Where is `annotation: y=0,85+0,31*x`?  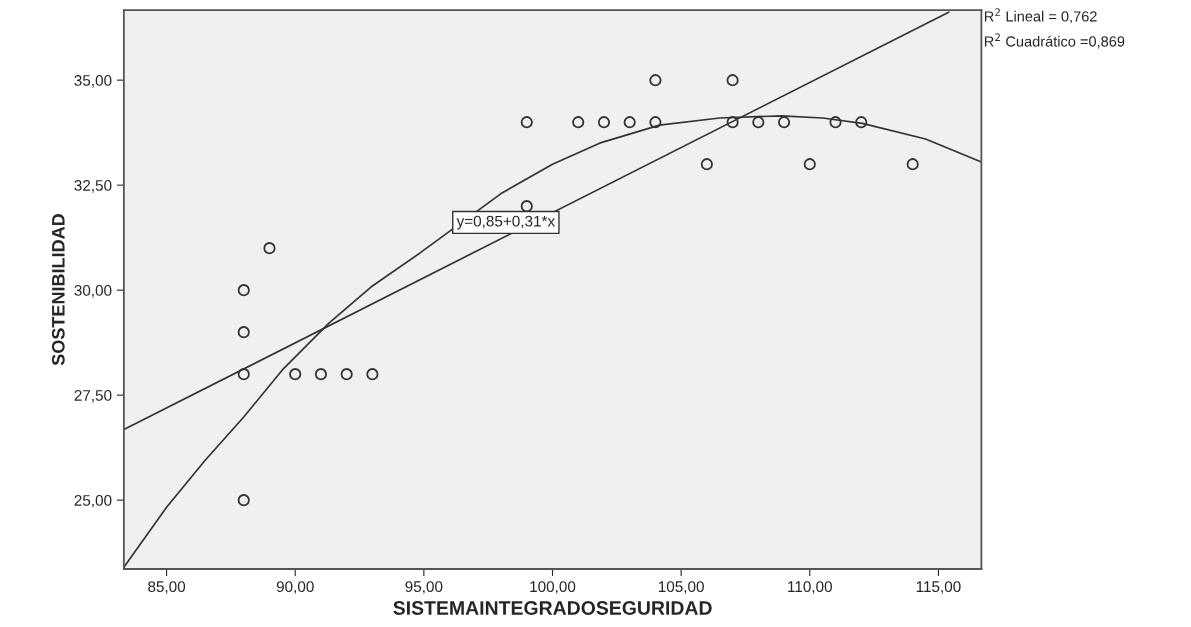 annotation: y=0,85+0,31*x is located at coordinates (505, 222).